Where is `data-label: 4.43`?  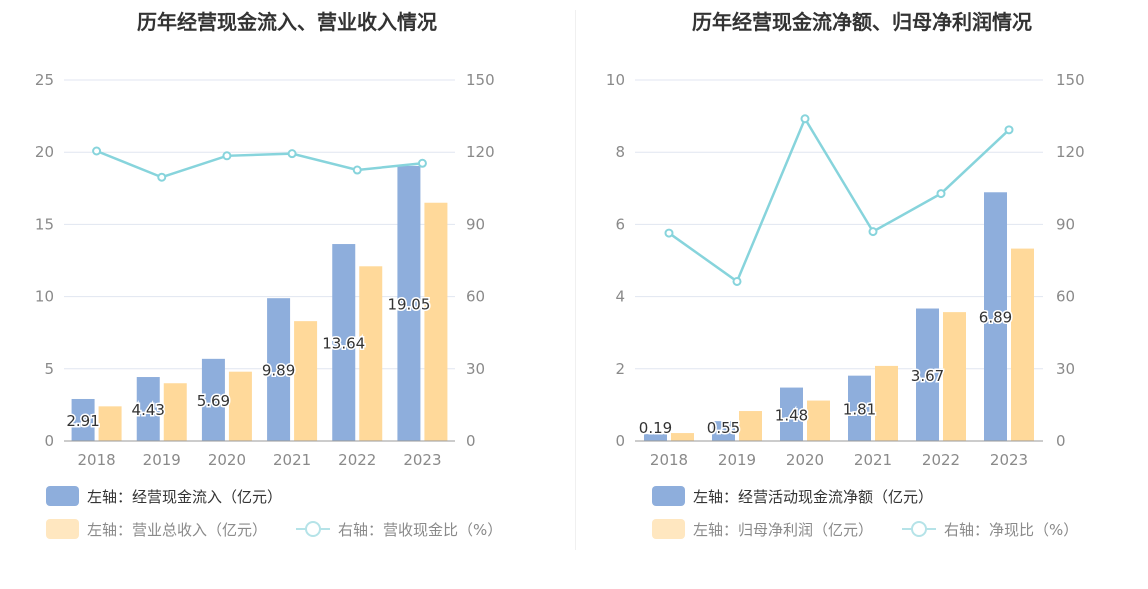 data-label: 4.43 is located at coordinates (148, 410).